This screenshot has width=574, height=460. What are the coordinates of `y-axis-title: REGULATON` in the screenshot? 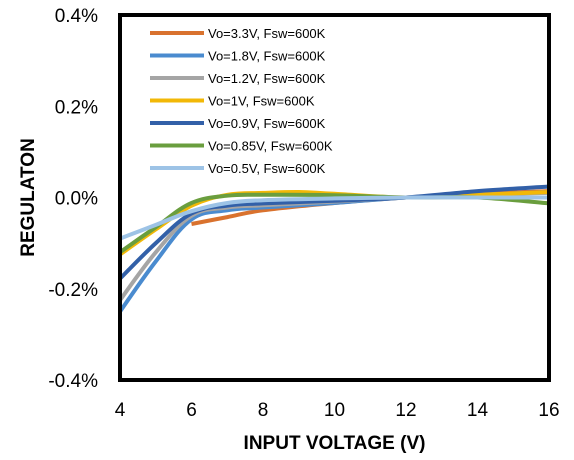 It's located at (28, 197).